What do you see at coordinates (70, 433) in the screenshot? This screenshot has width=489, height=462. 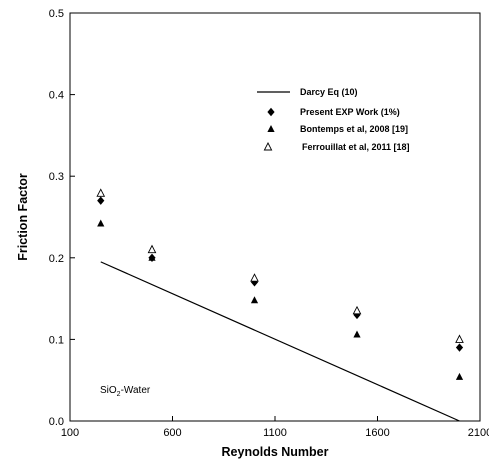 I see `x-tick-label: 100` at bounding box center [70, 433].